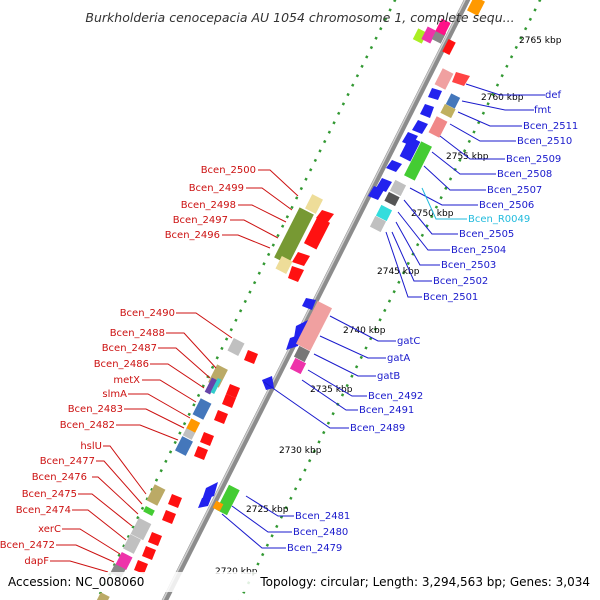 Image resolution: width=600 pixels, height=600 pixels. Describe the element at coordinates (544, 141) in the screenshot. I see `gene-label-bcen-2510: Bcen_2510` at that location.